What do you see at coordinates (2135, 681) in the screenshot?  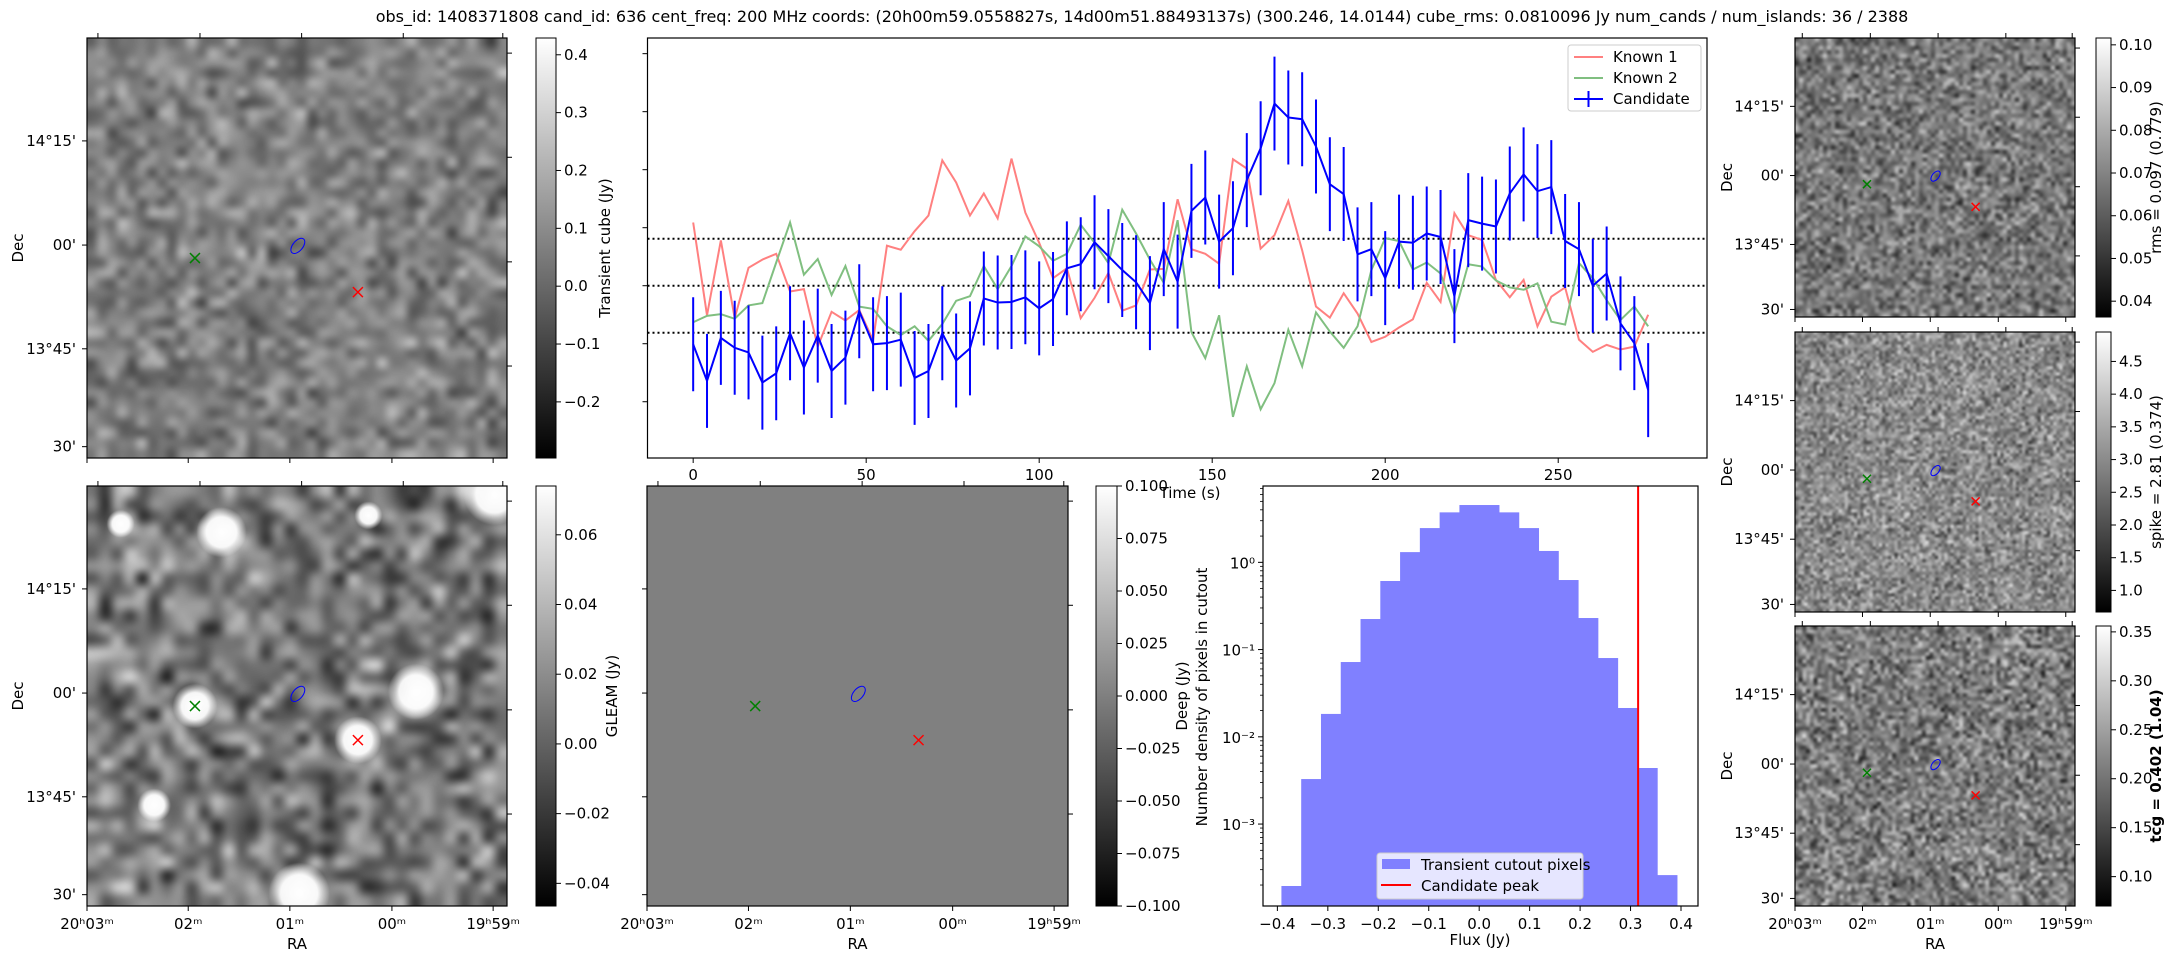 I see `colorbar-tick-label: 0.30` at bounding box center [2135, 681].